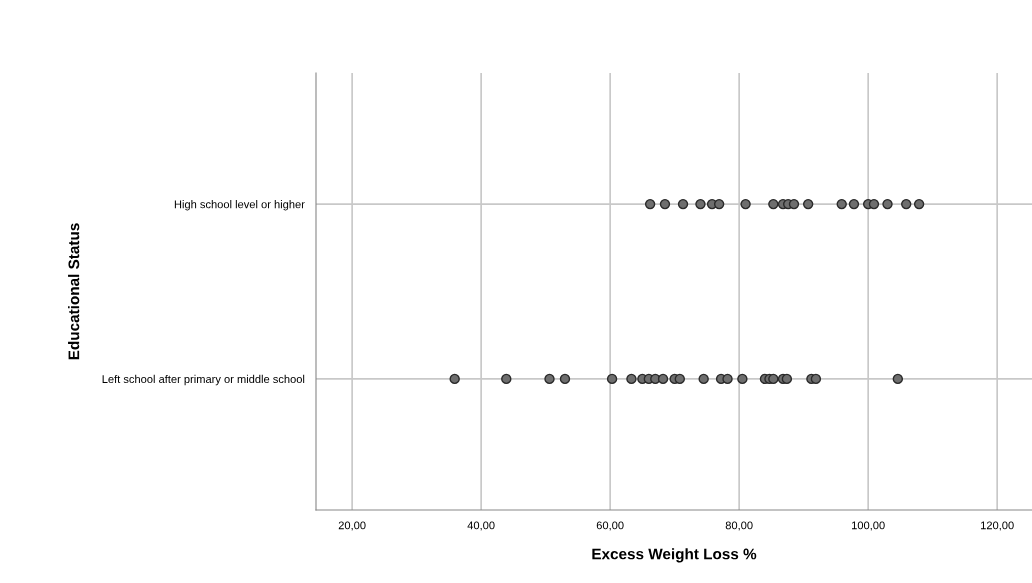 This screenshot has height=583, width=1032. What do you see at coordinates (868, 526) in the screenshot?
I see `x-tick-label: 100,00` at bounding box center [868, 526].